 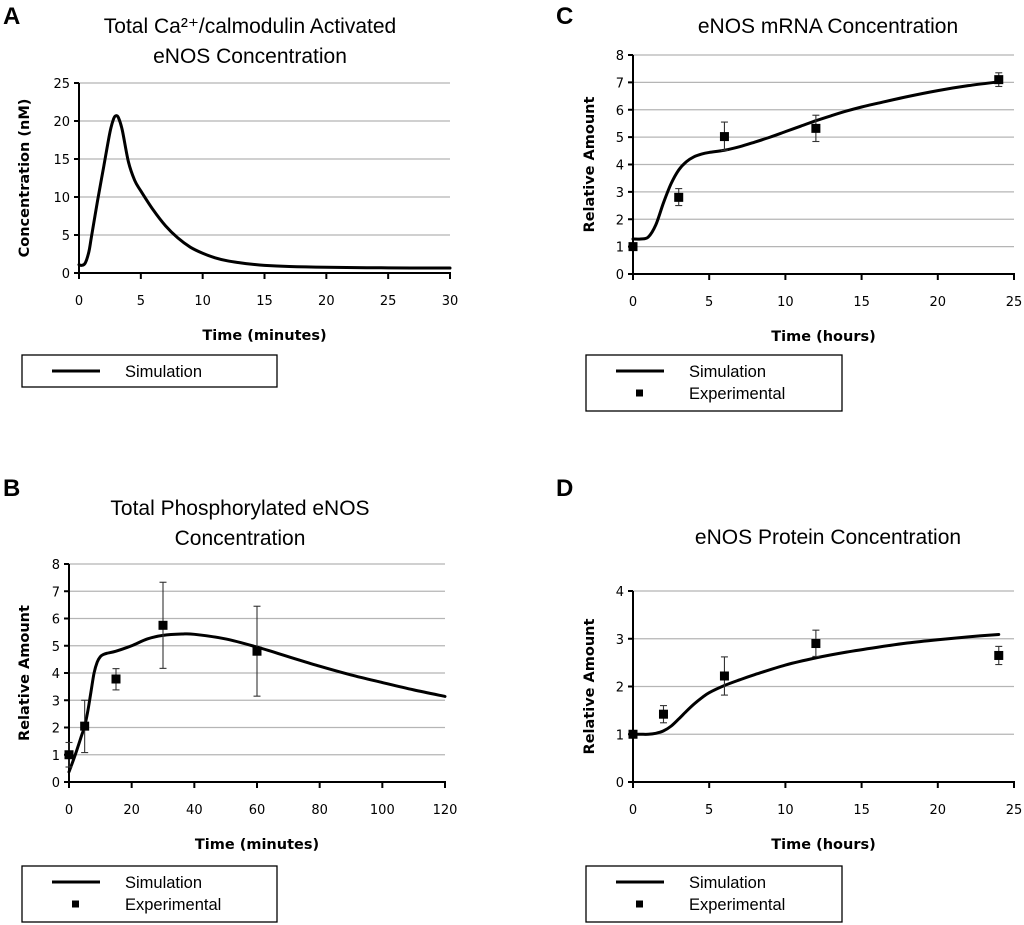 I want to click on panel-letter: D, so click(x=564, y=488).